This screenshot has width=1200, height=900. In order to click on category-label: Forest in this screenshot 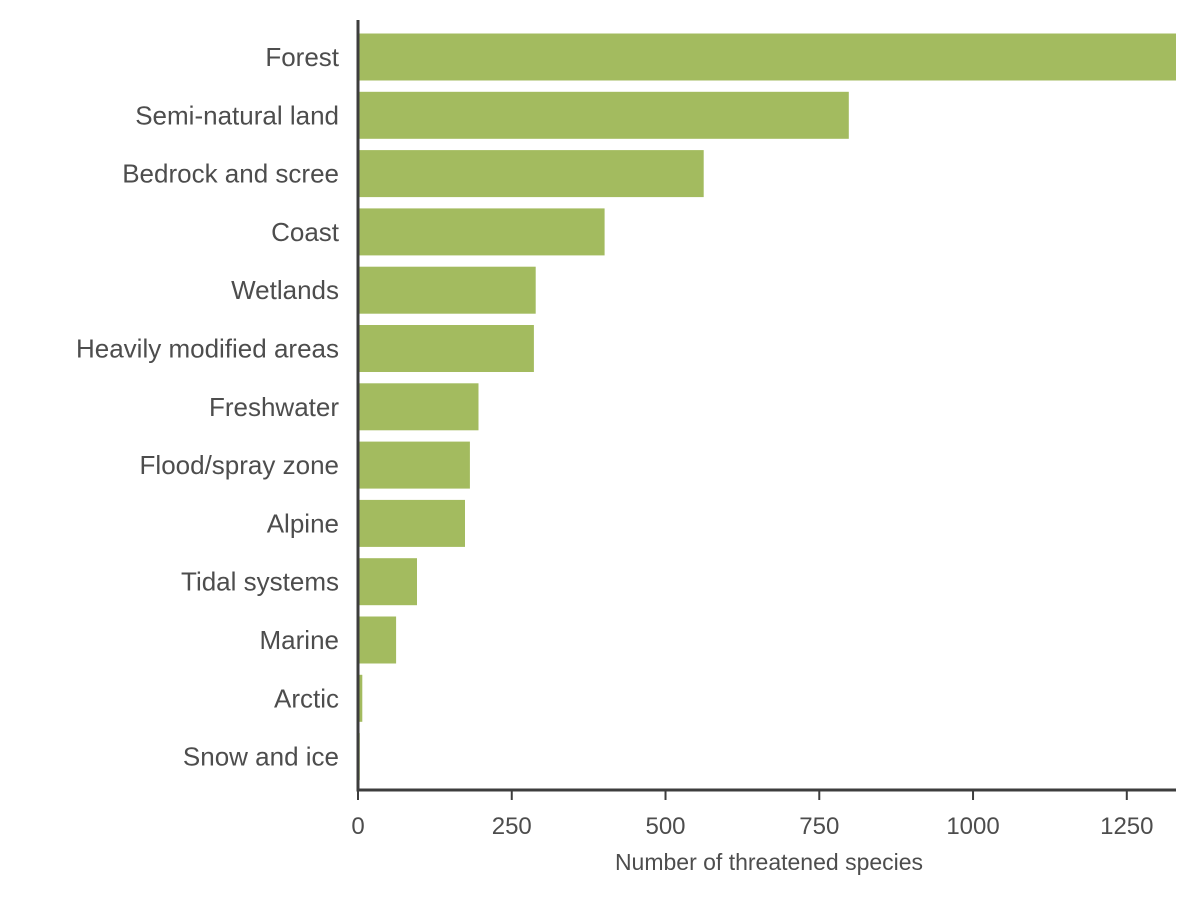, I will do `click(302, 57)`.